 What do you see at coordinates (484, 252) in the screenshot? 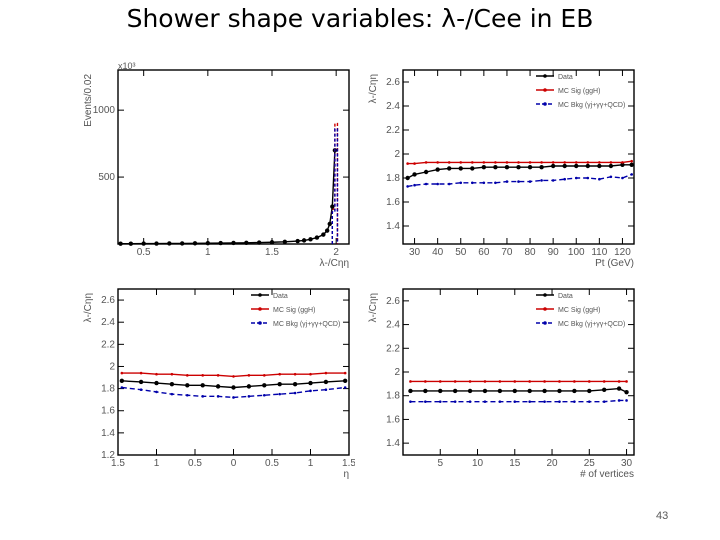
I see `x-tick-label: 60` at bounding box center [484, 252].